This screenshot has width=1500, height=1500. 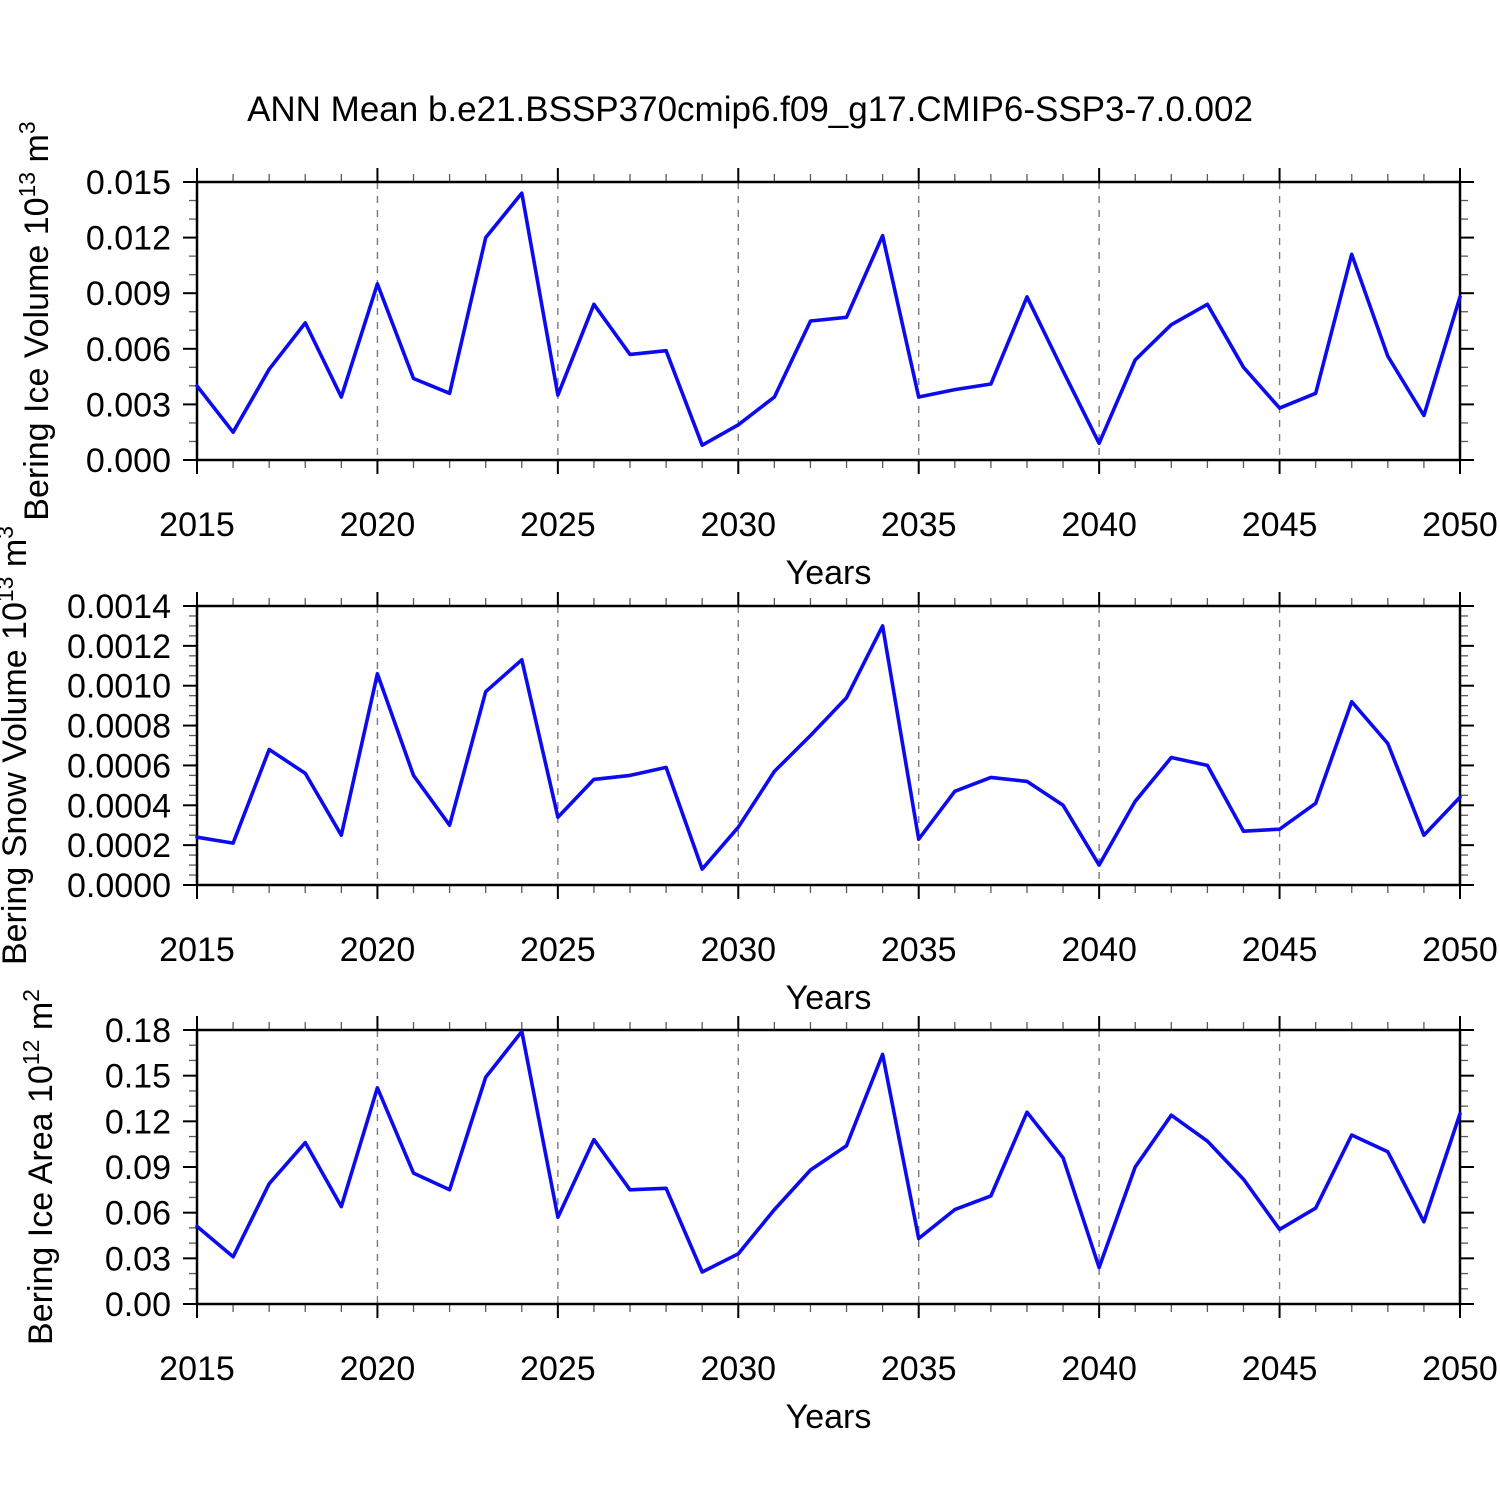 What do you see at coordinates (119, 727) in the screenshot?
I see `y-tick-label: 0.0008` at bounding box center [119, 727].